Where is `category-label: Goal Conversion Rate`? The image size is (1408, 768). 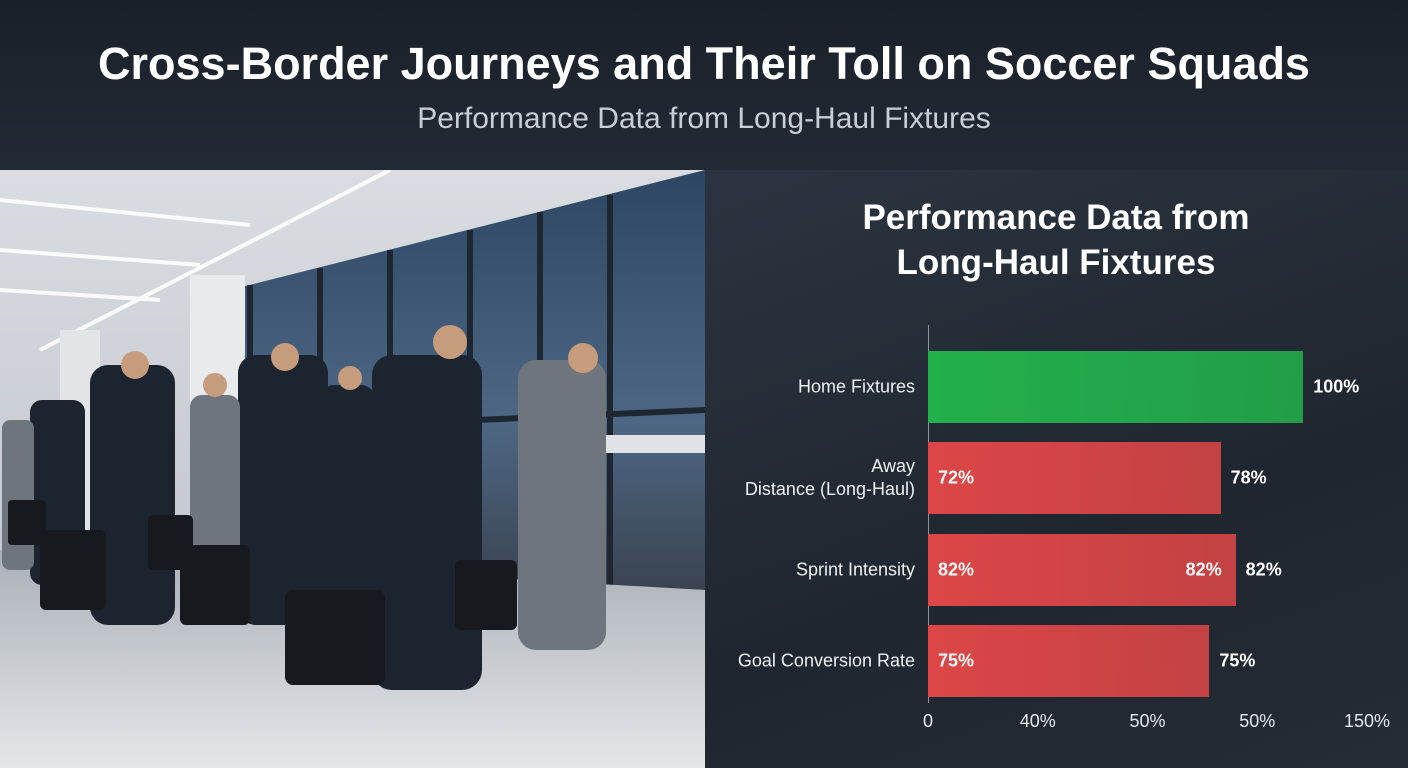 category-label: Goal Conversion Rate is located at coordinates (826, 660).